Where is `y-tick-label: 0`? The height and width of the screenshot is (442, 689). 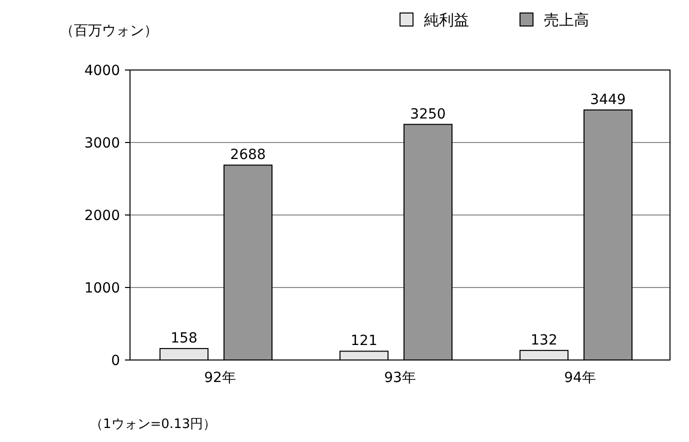
y-tick-label: 0 is located at coordinates (115, 361).